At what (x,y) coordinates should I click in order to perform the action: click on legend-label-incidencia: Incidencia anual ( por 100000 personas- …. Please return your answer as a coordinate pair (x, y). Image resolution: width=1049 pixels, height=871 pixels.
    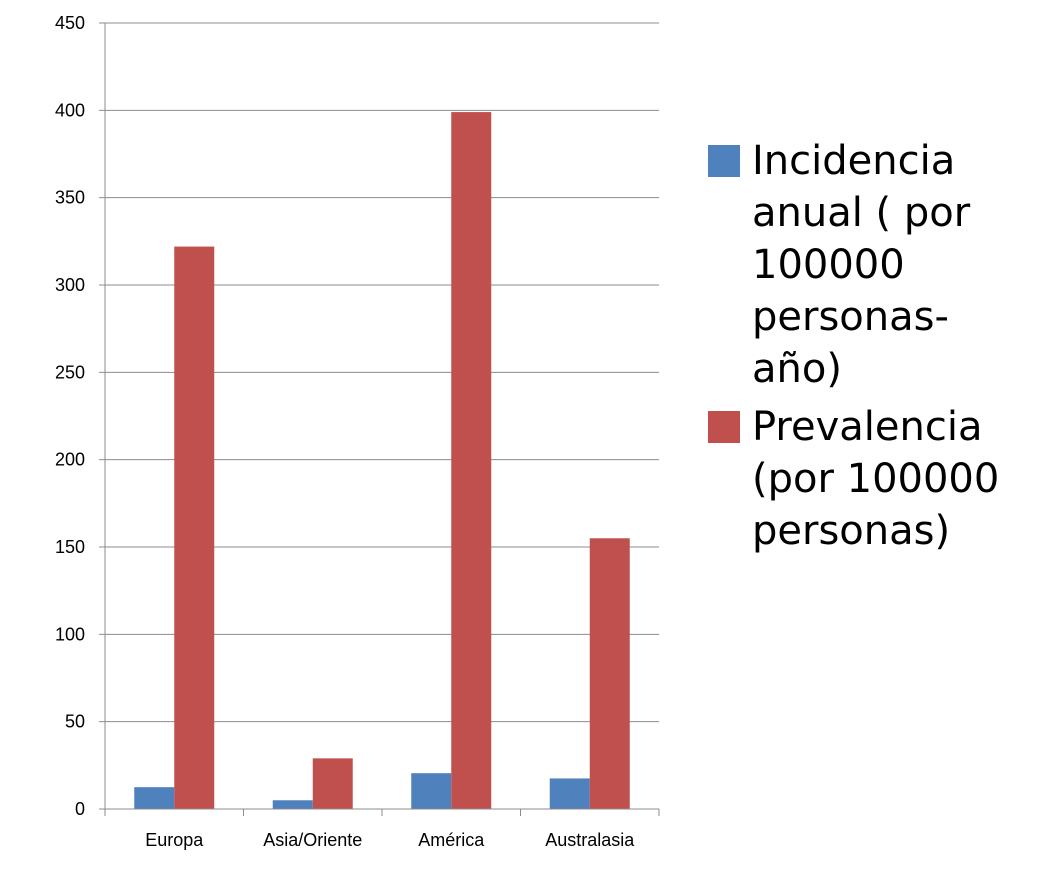
    Looking at the image, I should click on (861, 265).